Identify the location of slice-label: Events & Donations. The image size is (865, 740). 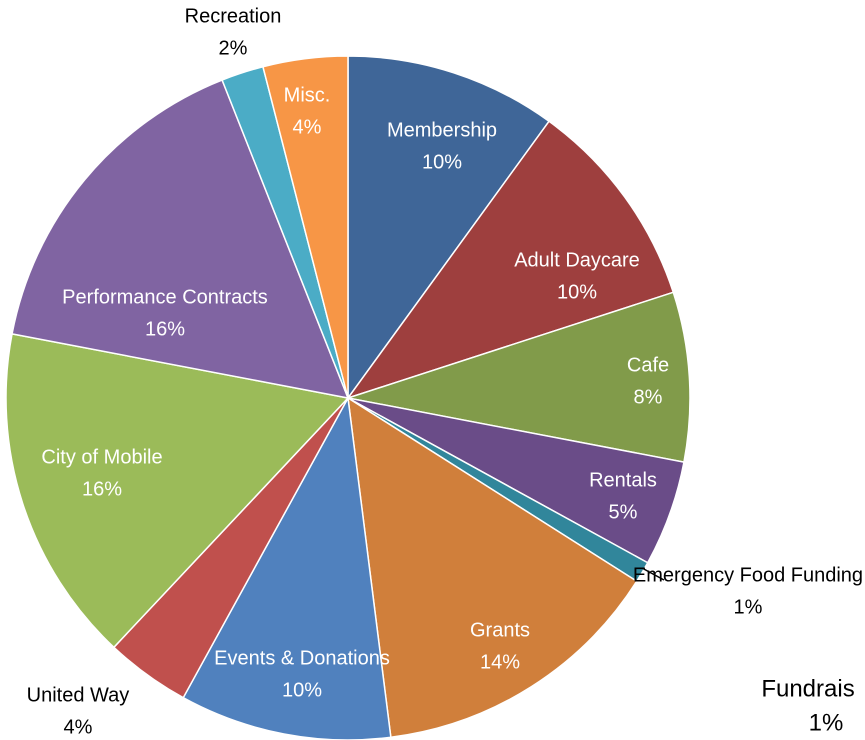
(302, 658).